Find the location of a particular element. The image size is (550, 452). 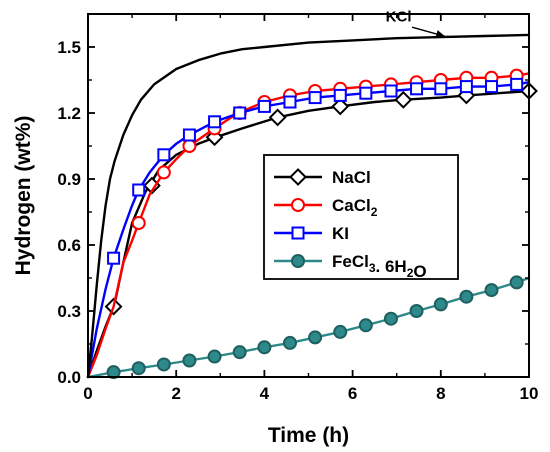

legend: NaCl CaCl2 KI FeCl3. 6H2O is located at coordinates (361, 217).